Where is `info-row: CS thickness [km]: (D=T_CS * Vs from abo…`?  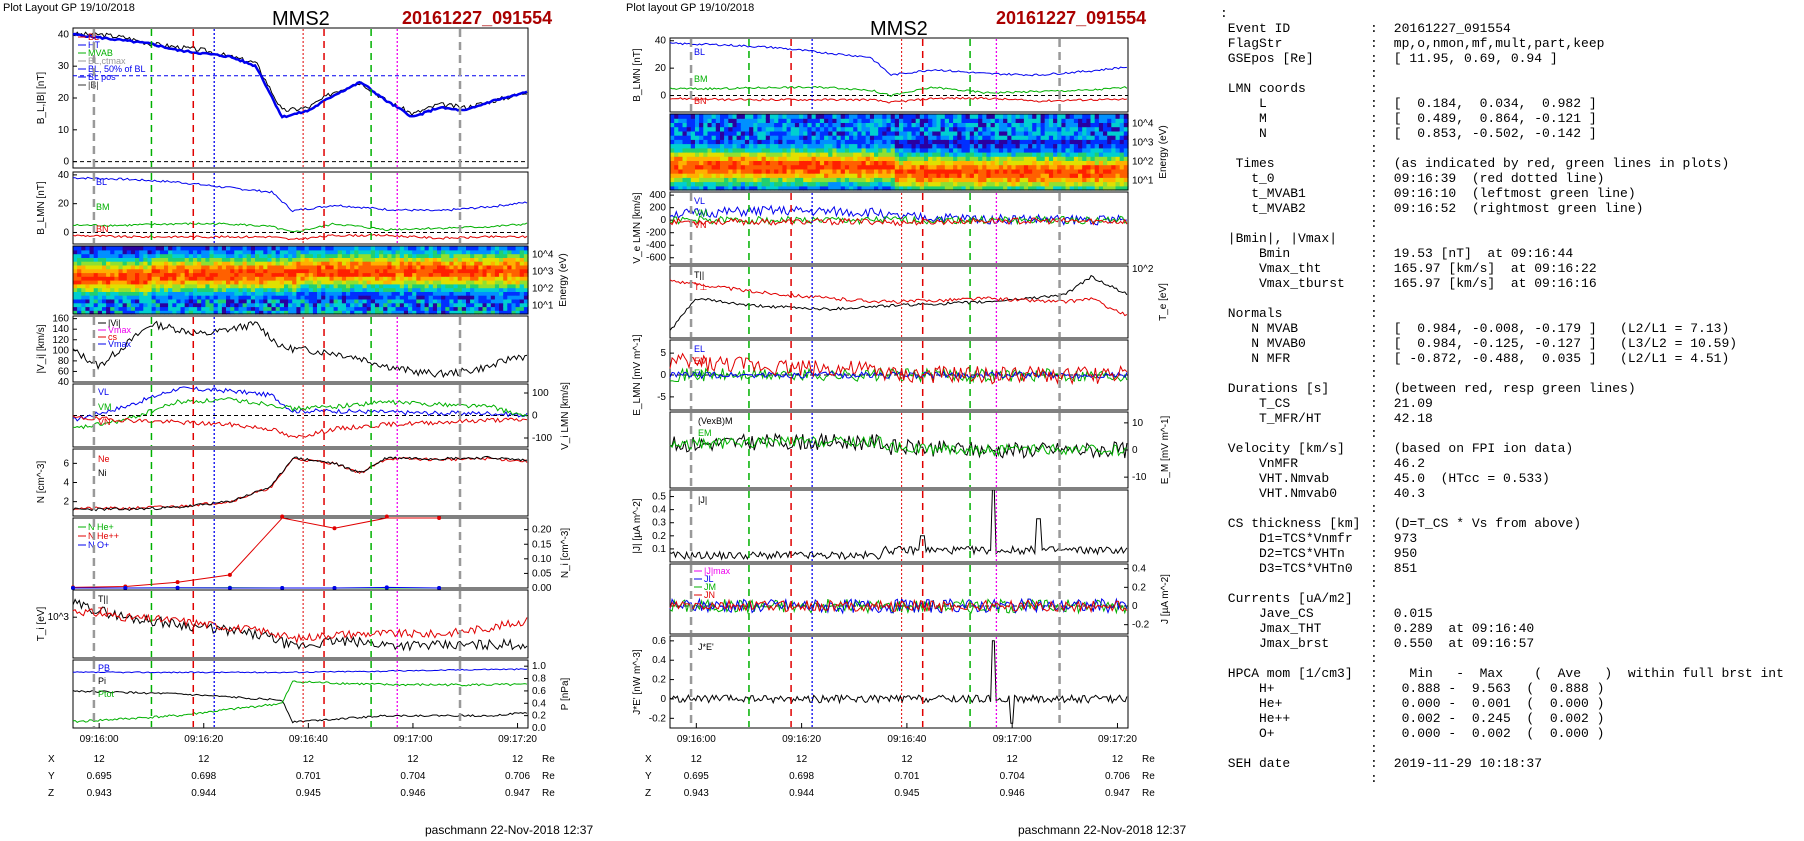
info-row: CS thickness [km]: (D=T_CS * Vs from abo… is located at coordinates (1502, 523).